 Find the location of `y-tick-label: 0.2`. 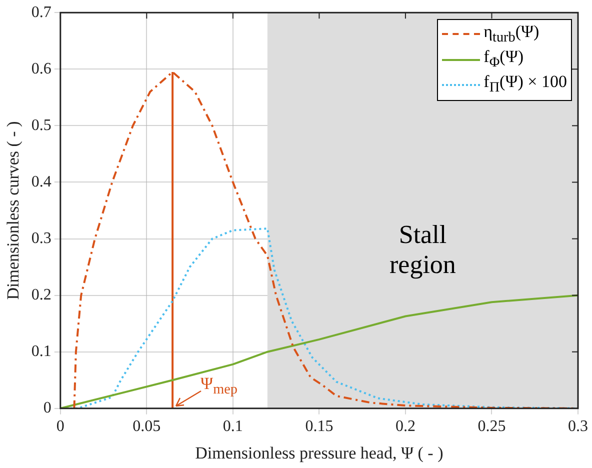

y-tick-label: 0.2 is located at coordinates (41, 295).